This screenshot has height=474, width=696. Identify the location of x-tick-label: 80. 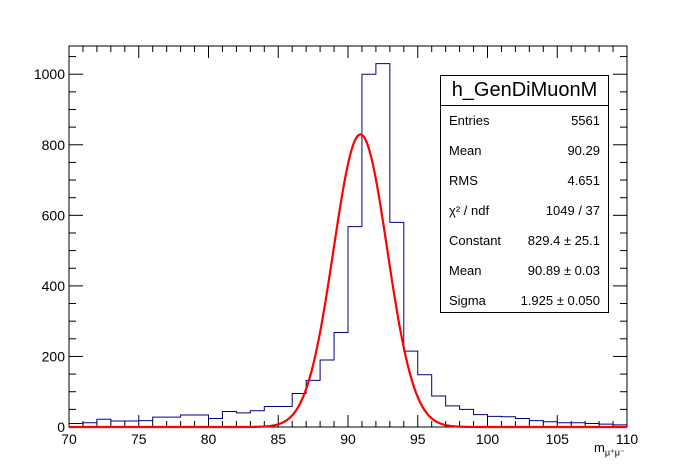
(209, 439).